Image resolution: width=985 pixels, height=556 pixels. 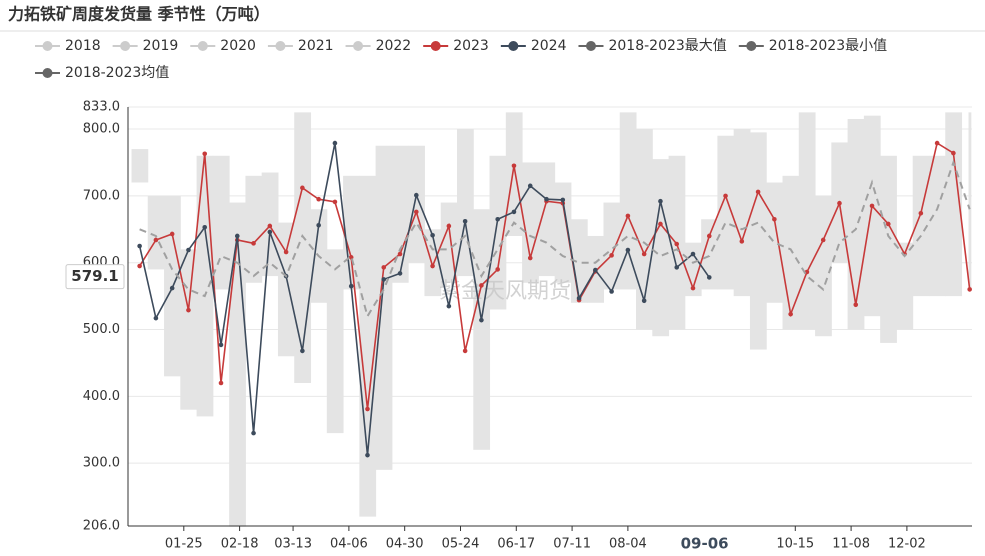 I want to click on x-tick-label: 10-15, so click(x=795, y=544).